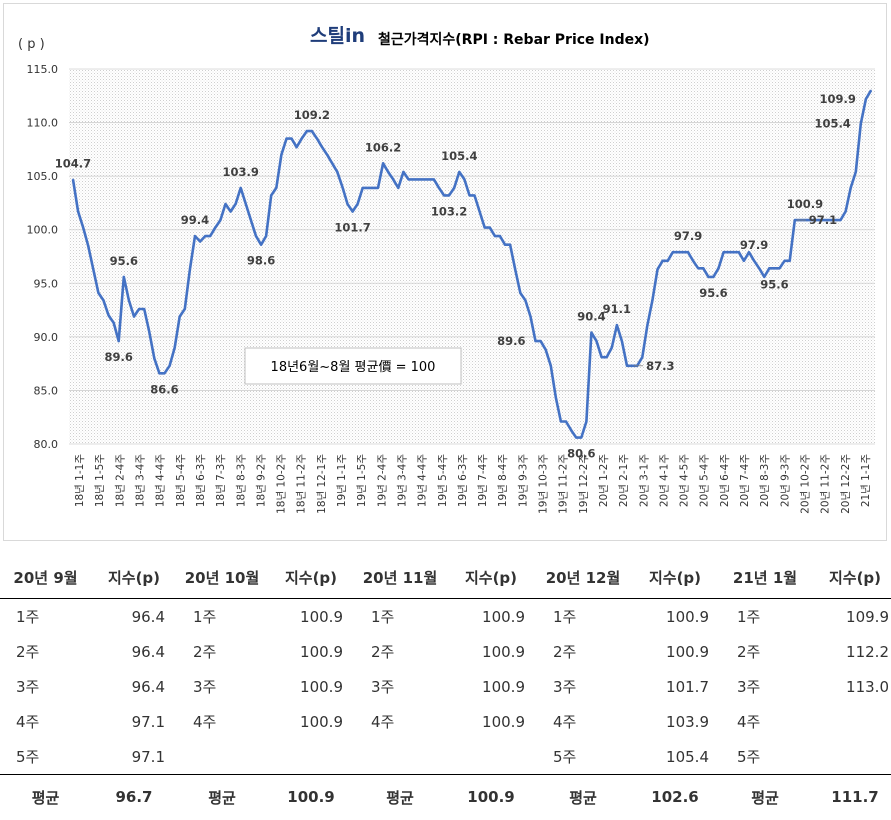 This screenshot has height=820, width=891. Describe the element at coordinates (148, 651) in the screenshot. I see `index-value-cell: 96.4` at that location.